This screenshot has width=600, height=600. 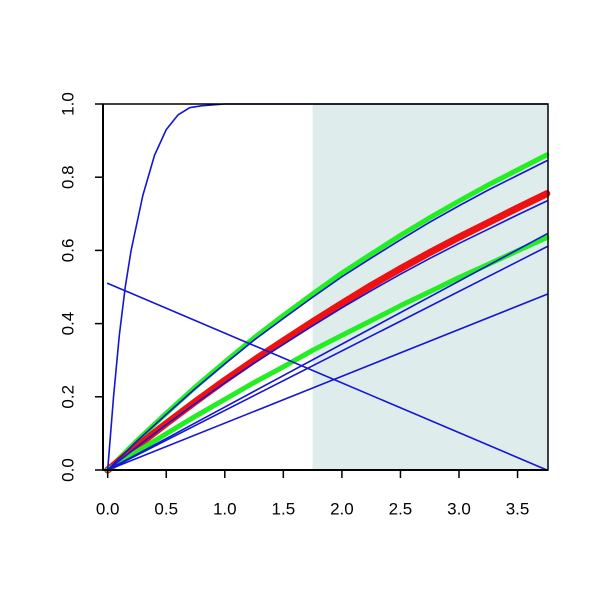 I want to click on x-tick-label: 3.5, so click(x=518, y=508).